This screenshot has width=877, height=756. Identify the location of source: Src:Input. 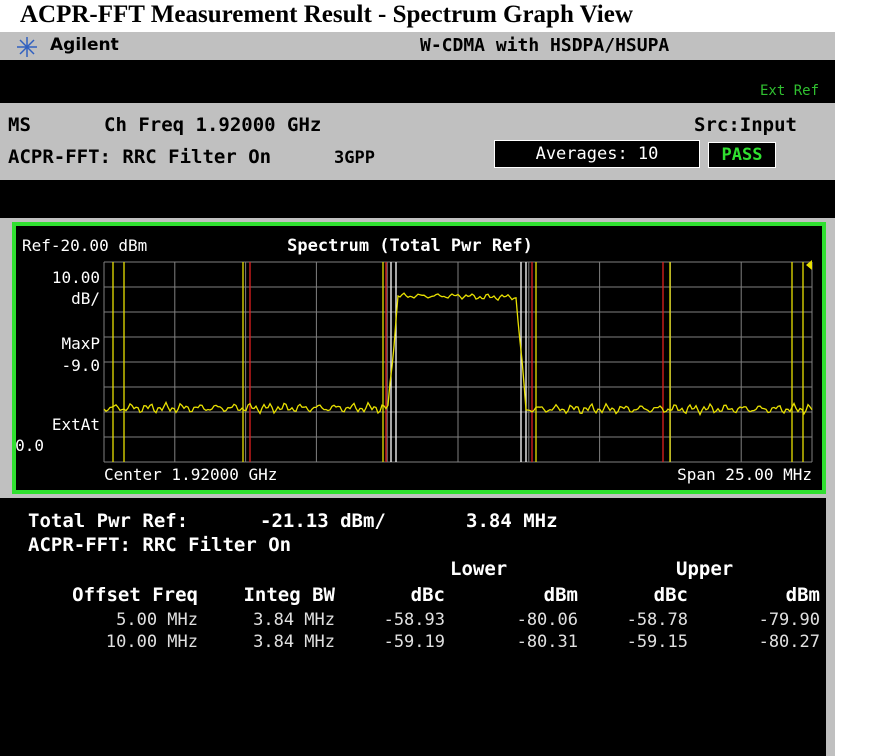
(745, 125).